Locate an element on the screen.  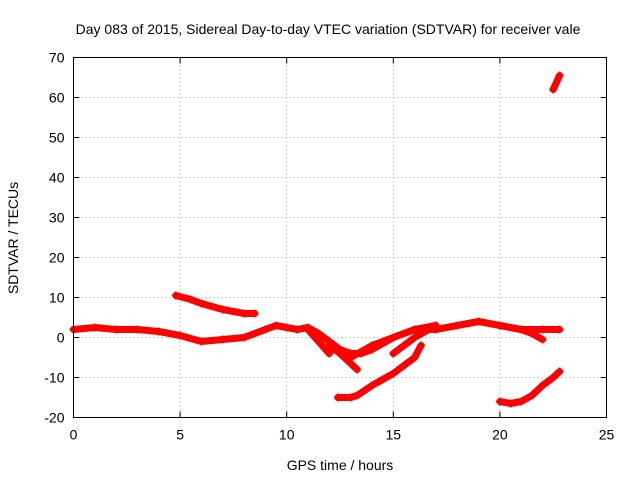
y-axis-title: SDTVAR / TECUs is located at coordinates (13, 238).